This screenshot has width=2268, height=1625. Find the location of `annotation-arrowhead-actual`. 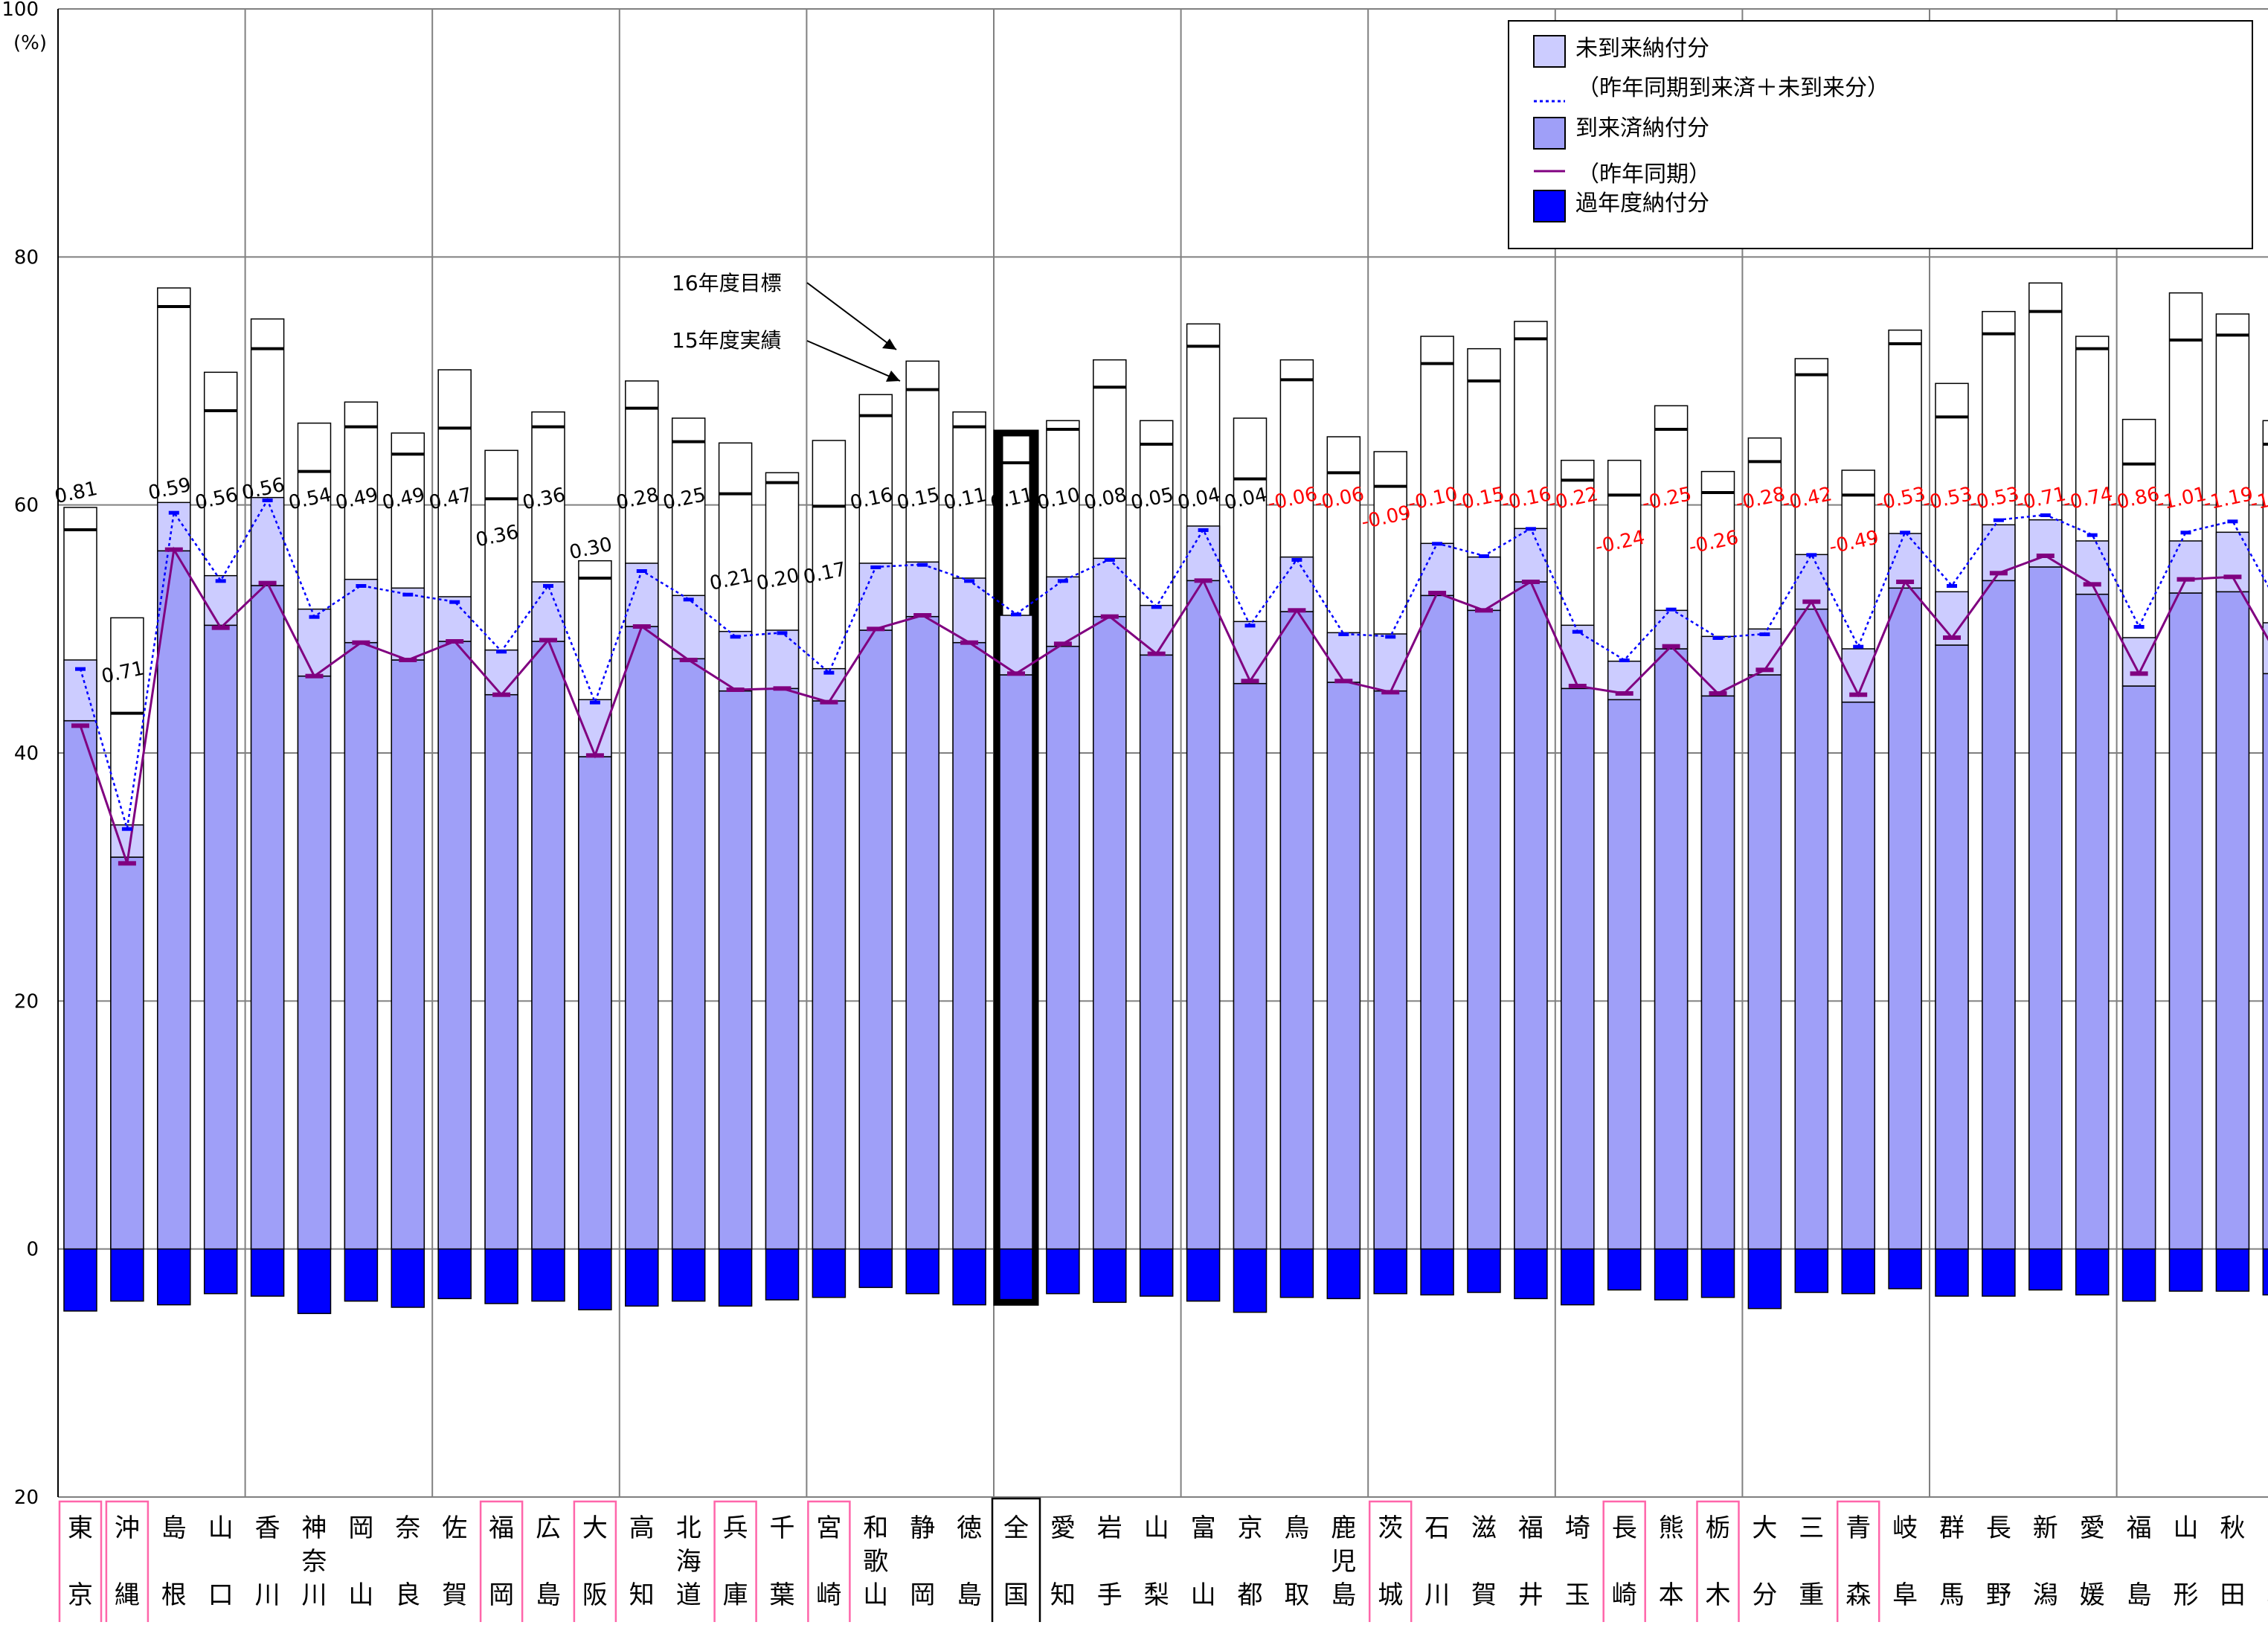

annotation-arrowhead-actual is located at coordinates (893, 376).